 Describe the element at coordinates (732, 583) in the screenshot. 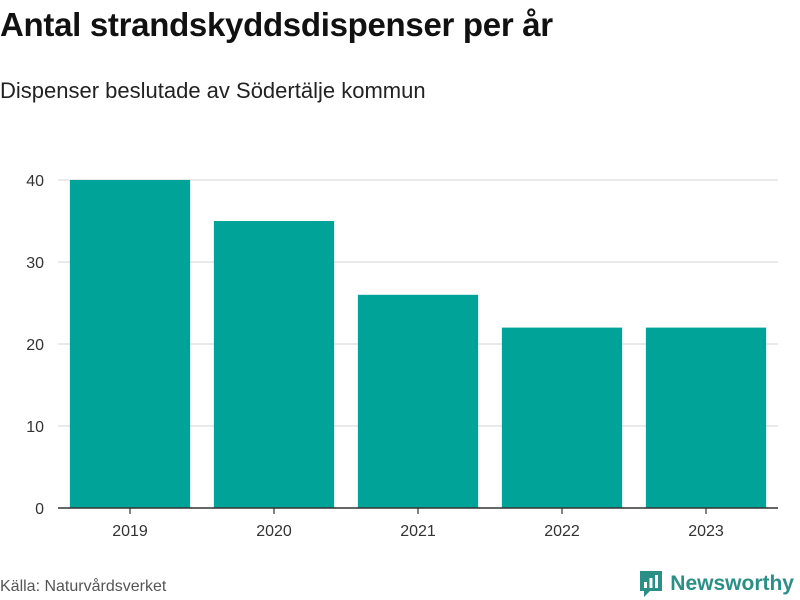

I see `brand-name: Newsworthy` at that location.